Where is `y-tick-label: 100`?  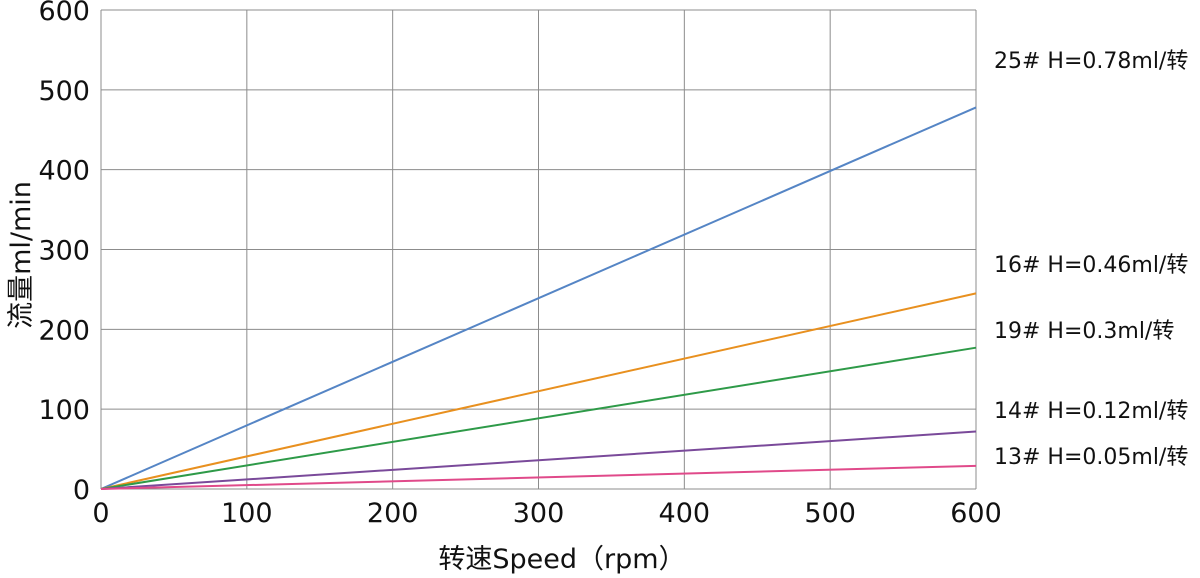
y-tick-label: 100 is located at coordinates (64, 410).